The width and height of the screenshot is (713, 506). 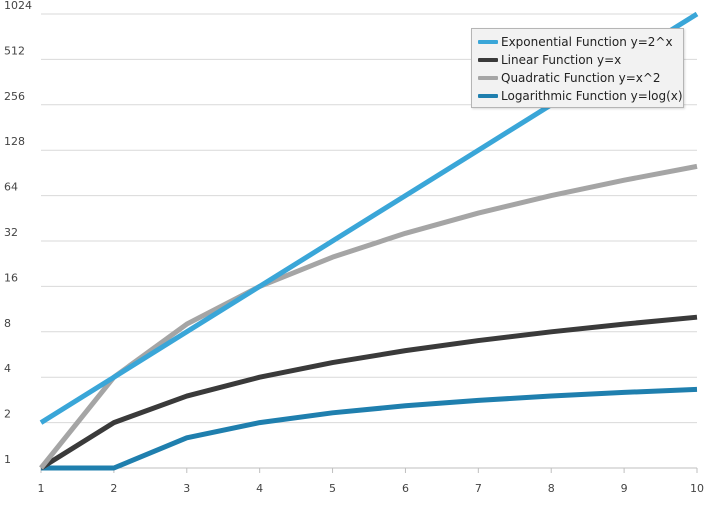 What do you see at coordinates (18, 6) in the screenshot?
I see `y-tick-label: 1024` at bounding box center [18, 6].